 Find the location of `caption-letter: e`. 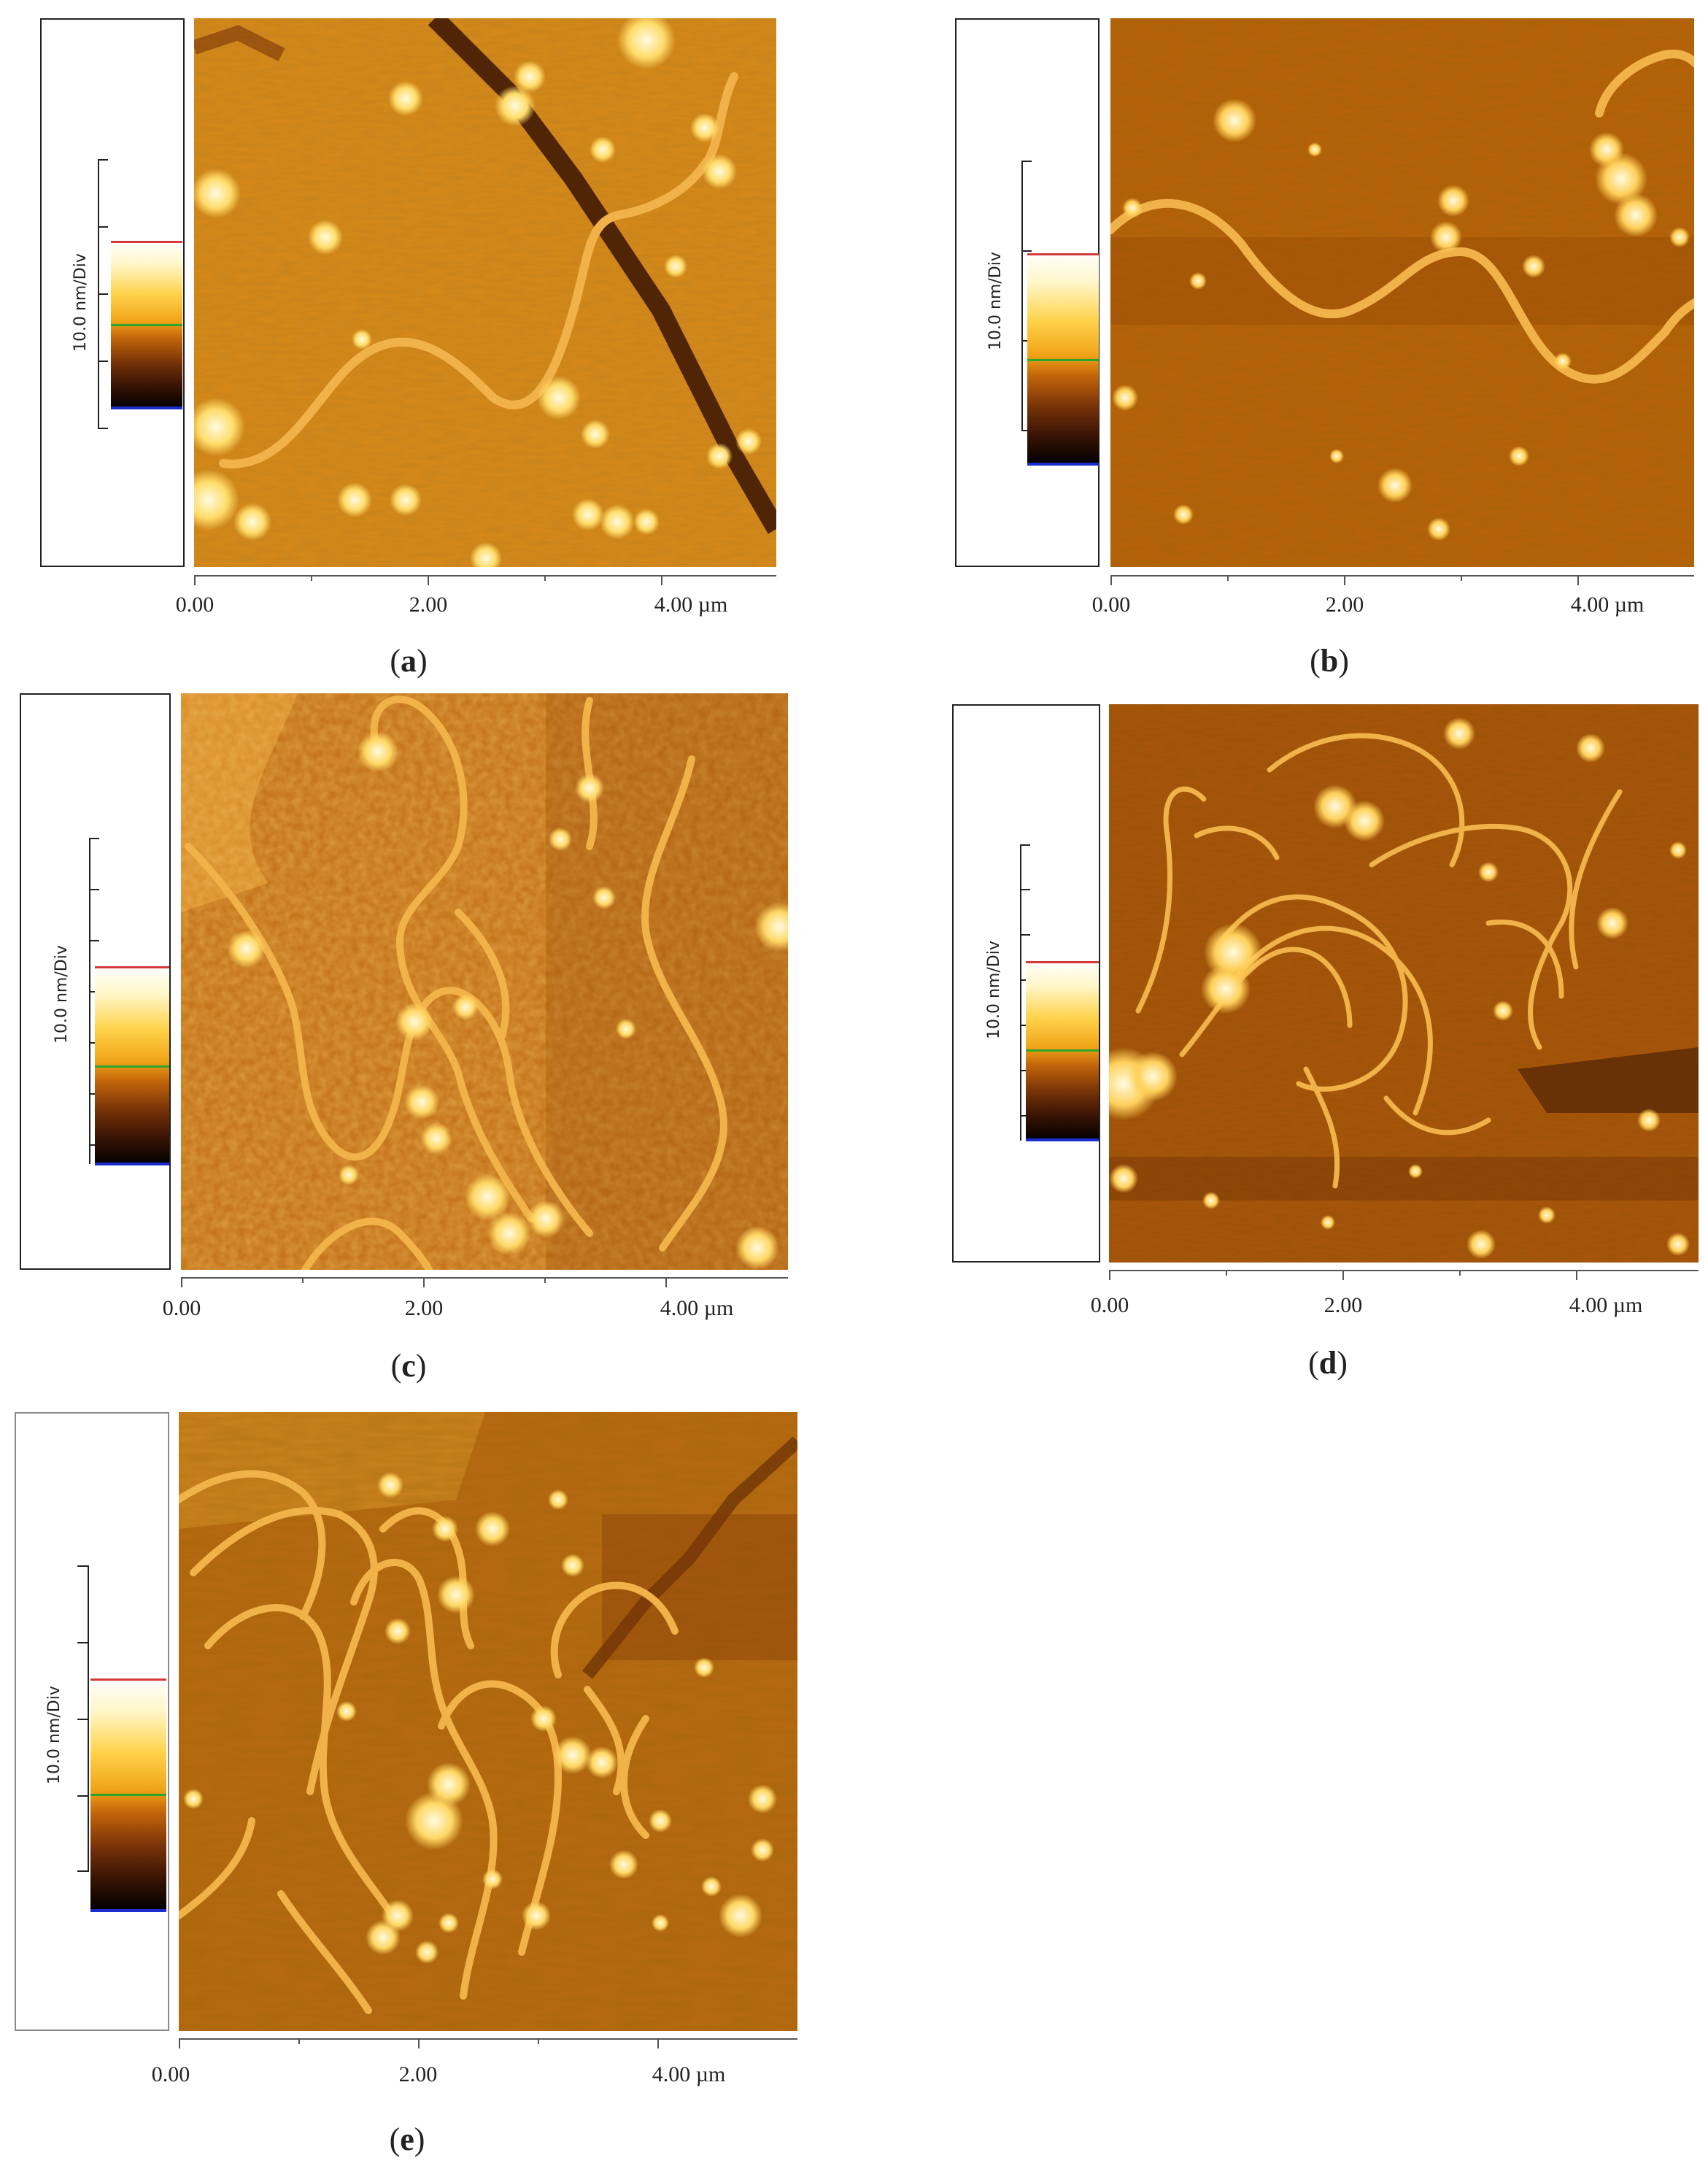

caption-letter: e is located at coordinates (407, 2139).